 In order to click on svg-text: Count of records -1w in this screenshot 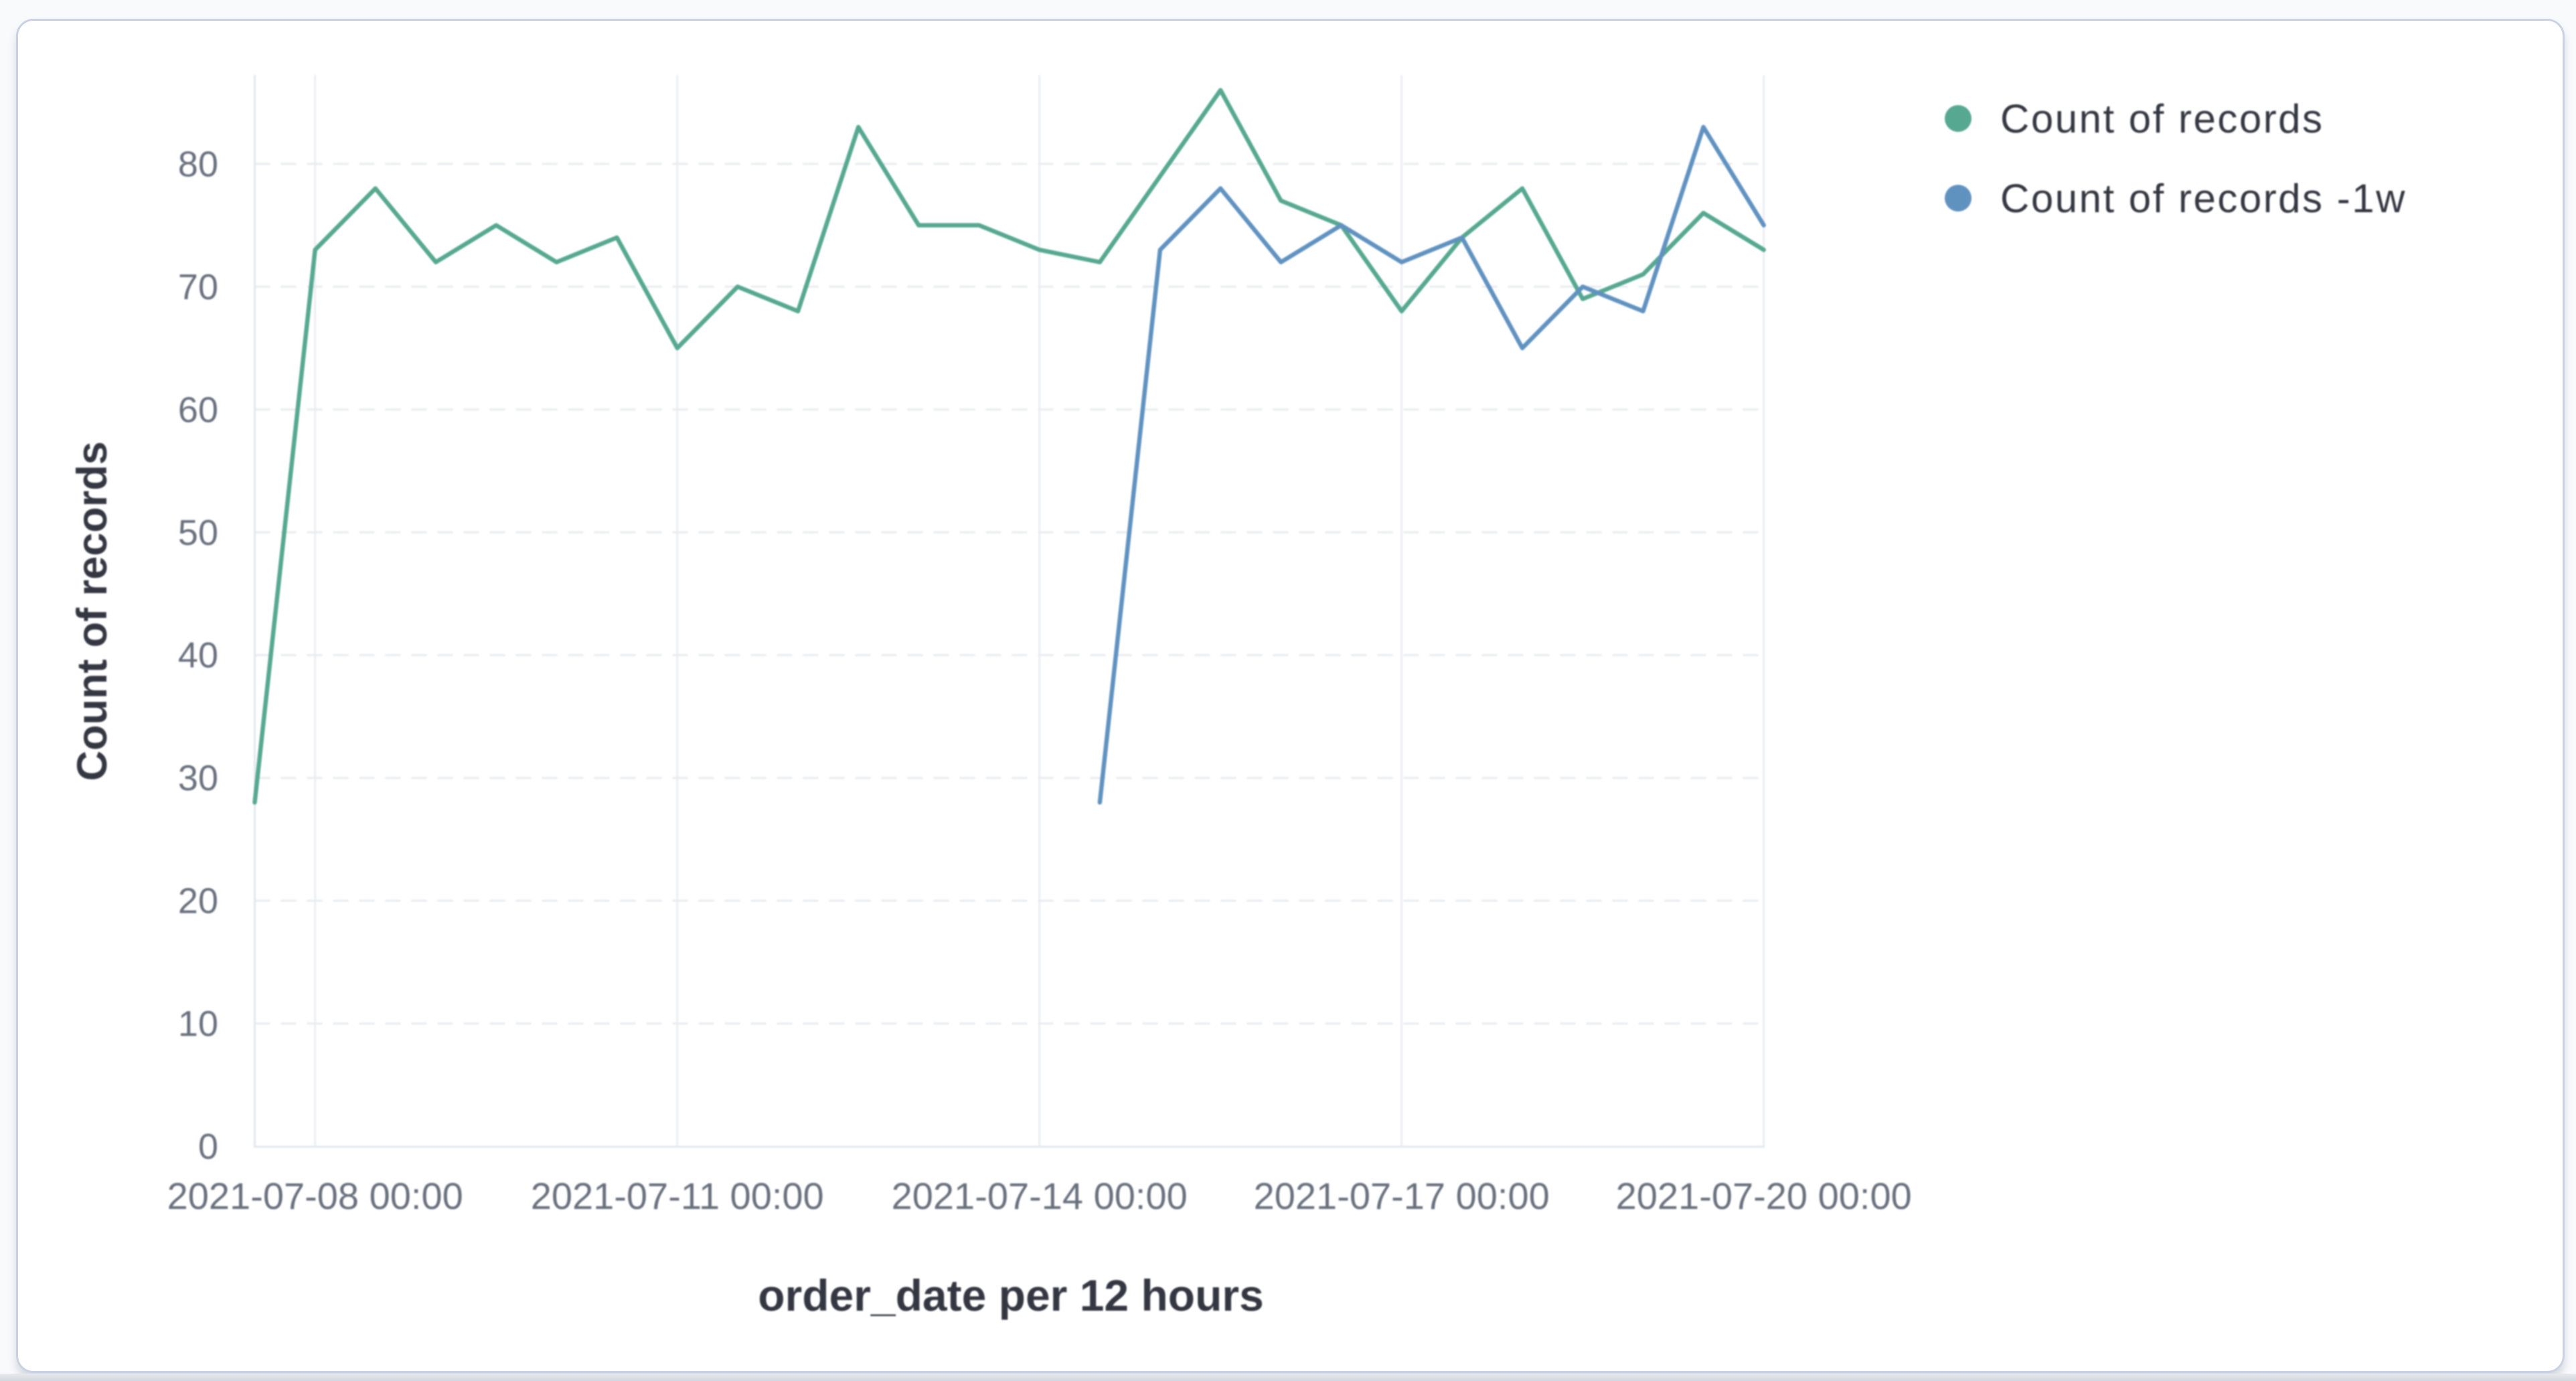, I will do `click(2204, 198)`.